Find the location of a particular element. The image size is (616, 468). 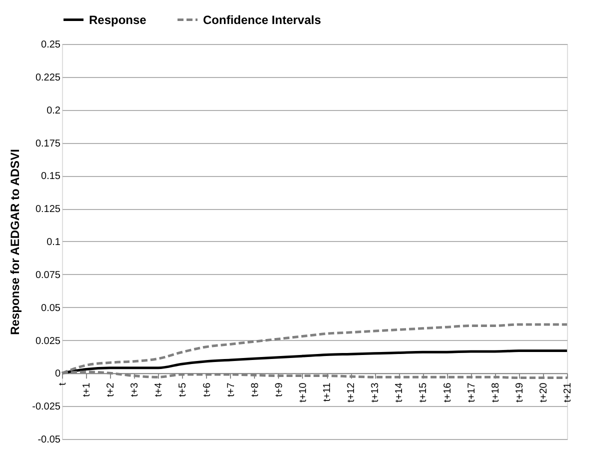

x-tick-label: t+5 is located at coordinates (183, 389).